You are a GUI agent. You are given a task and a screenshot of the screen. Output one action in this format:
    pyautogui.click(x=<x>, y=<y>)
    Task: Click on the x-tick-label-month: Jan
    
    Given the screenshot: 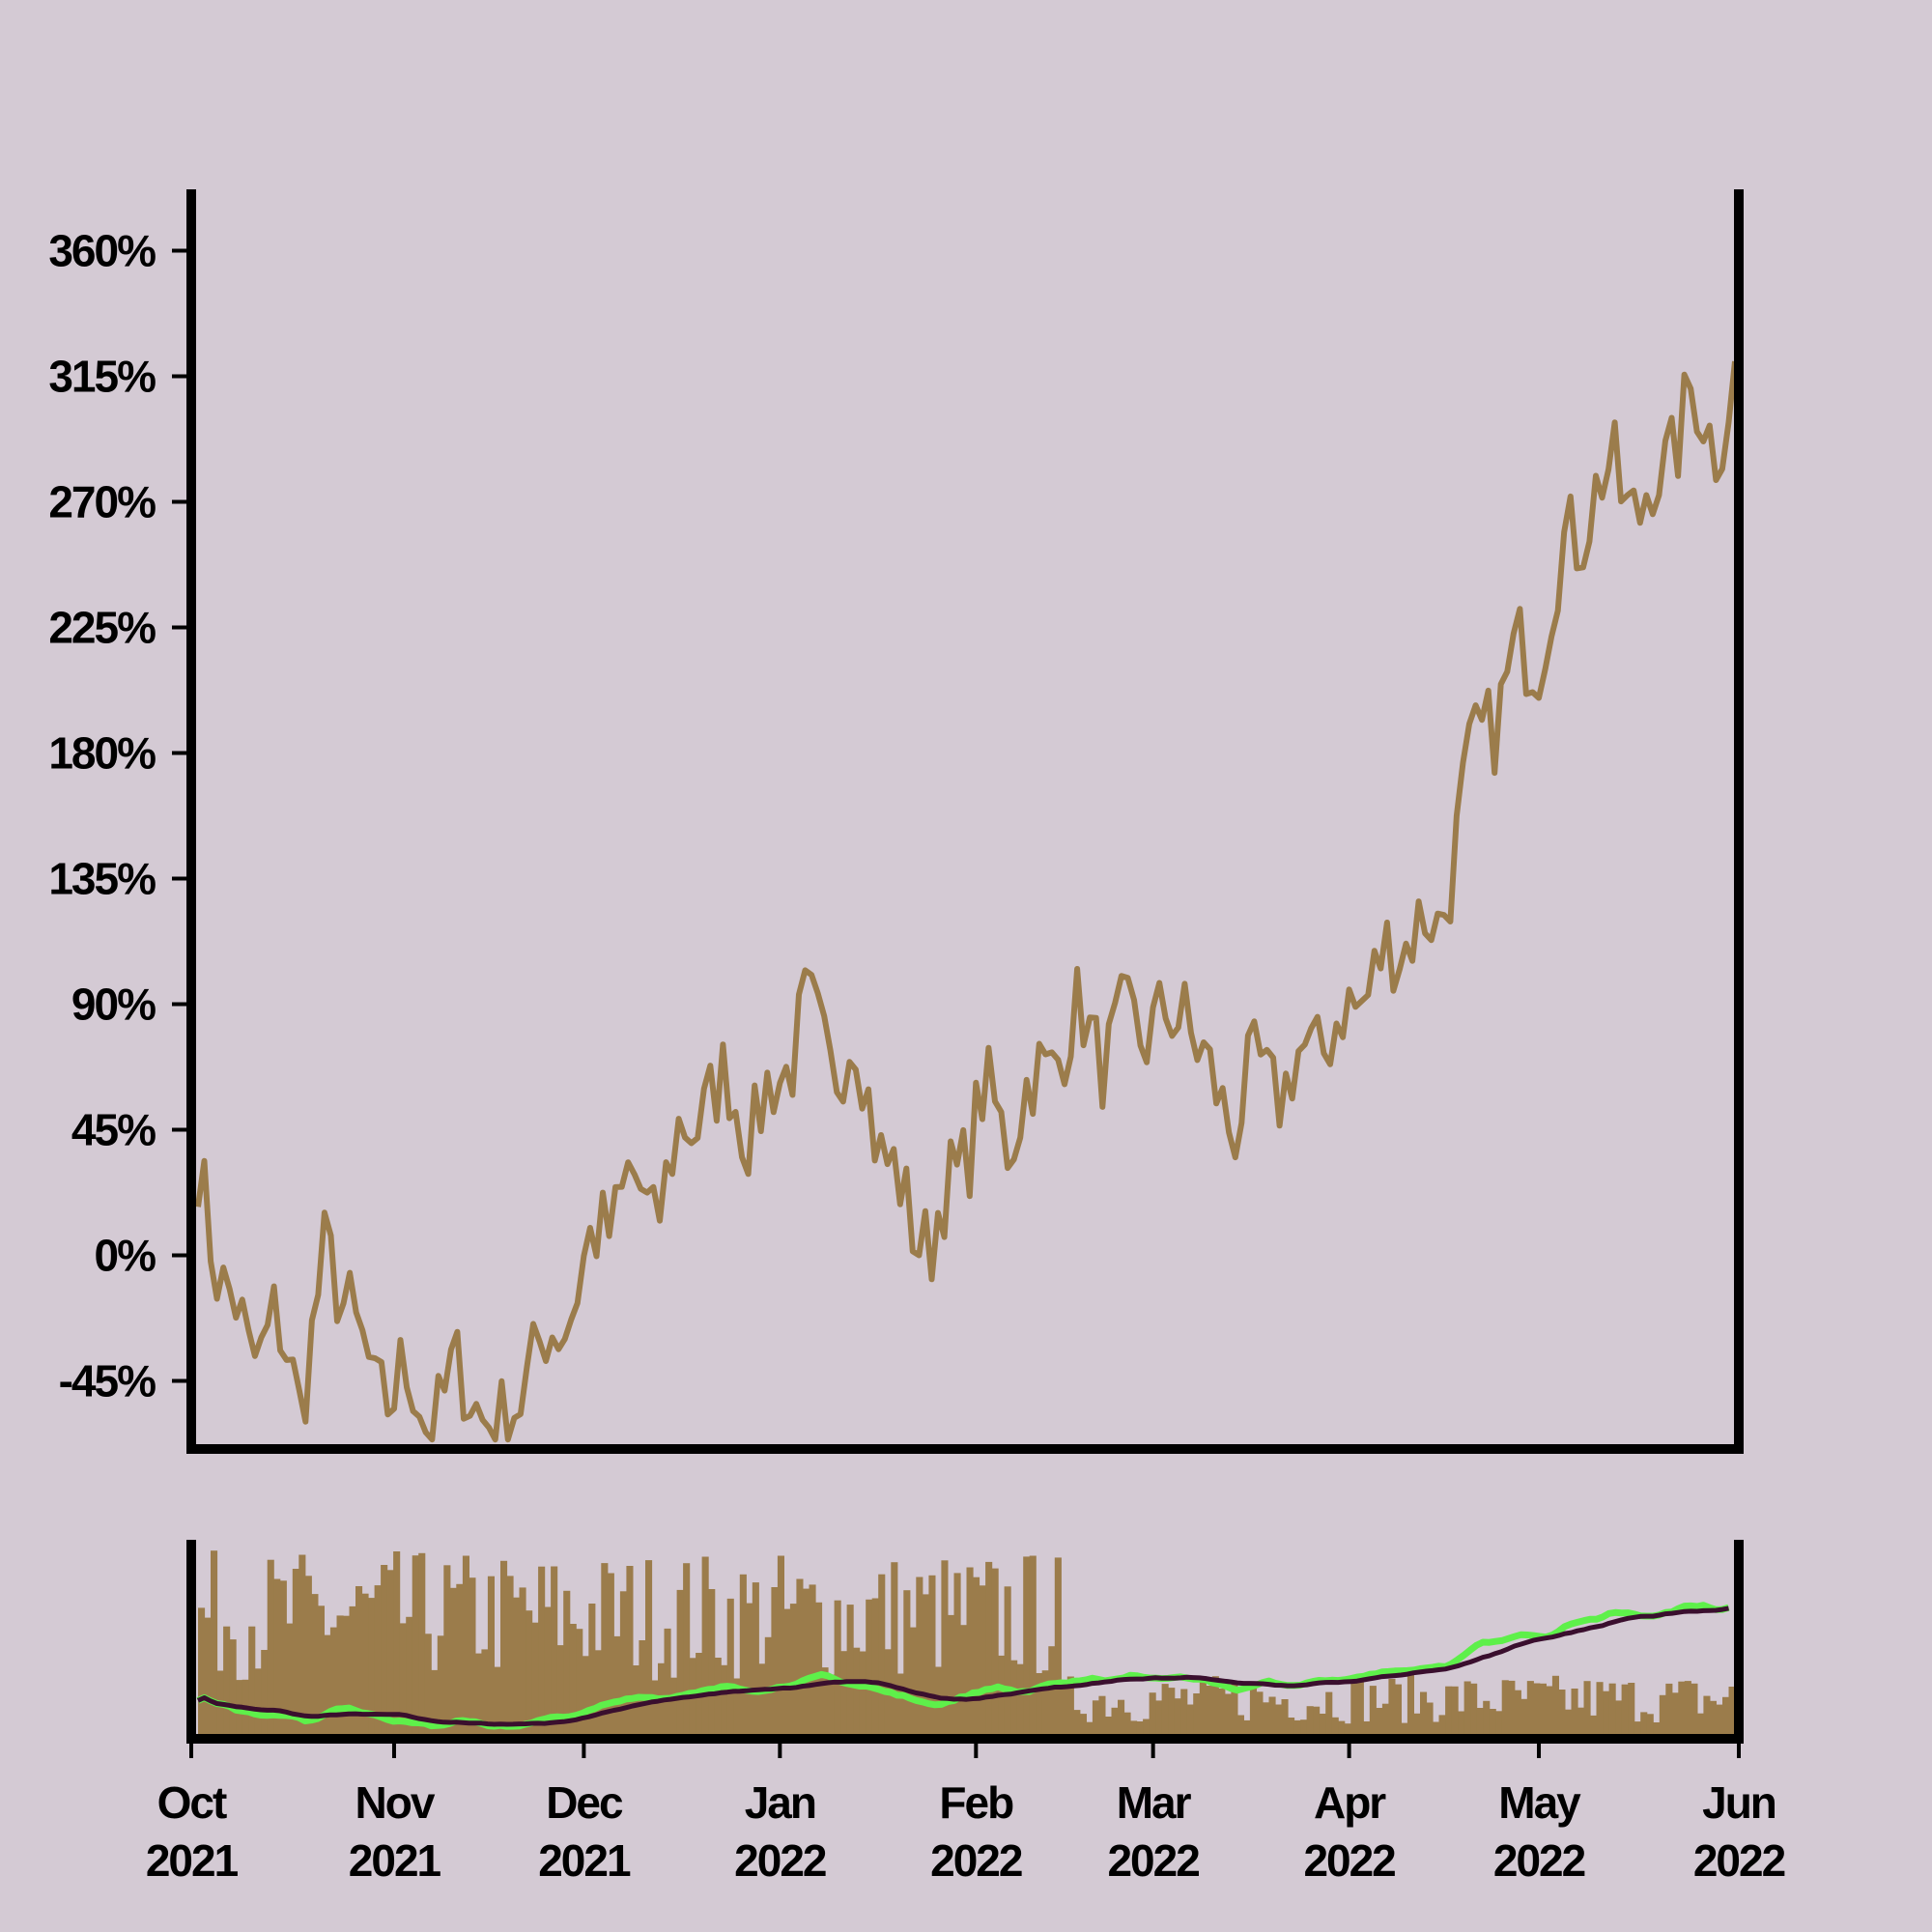 What is the action you would take?
    pyautogui.click(x=780, y=1802)
    